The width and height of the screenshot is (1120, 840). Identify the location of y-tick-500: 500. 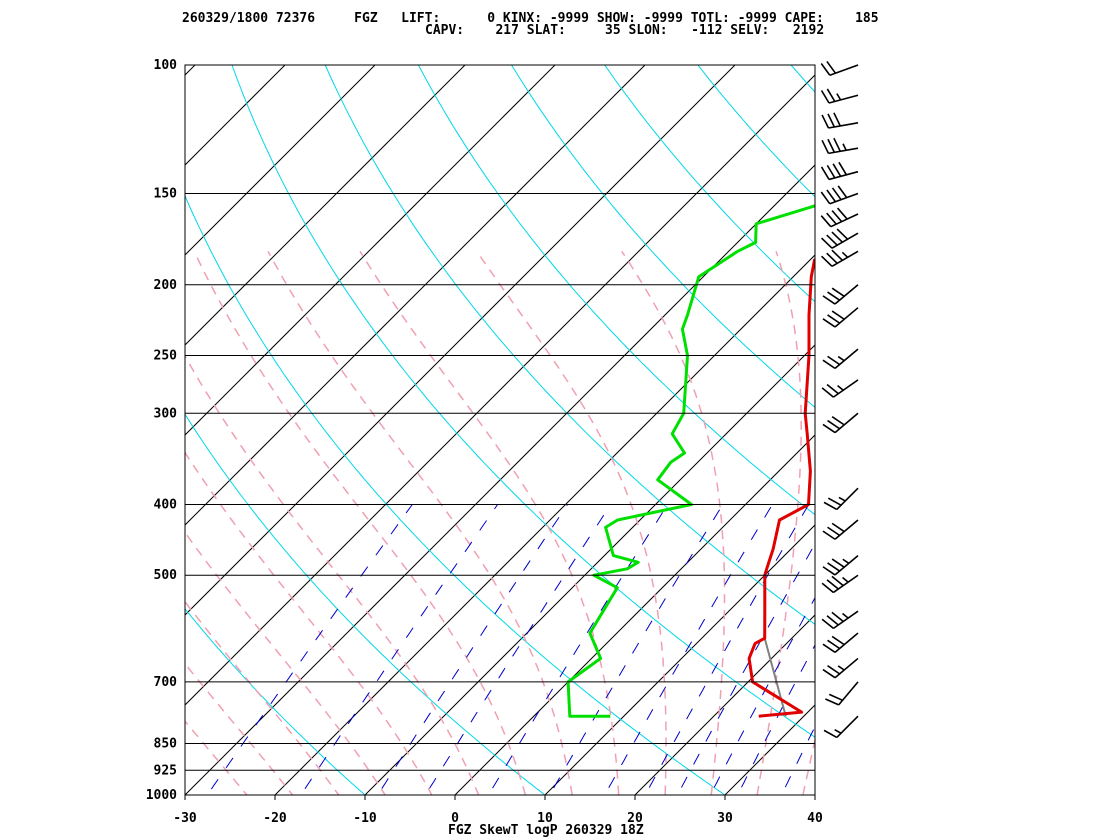
(166, 575).